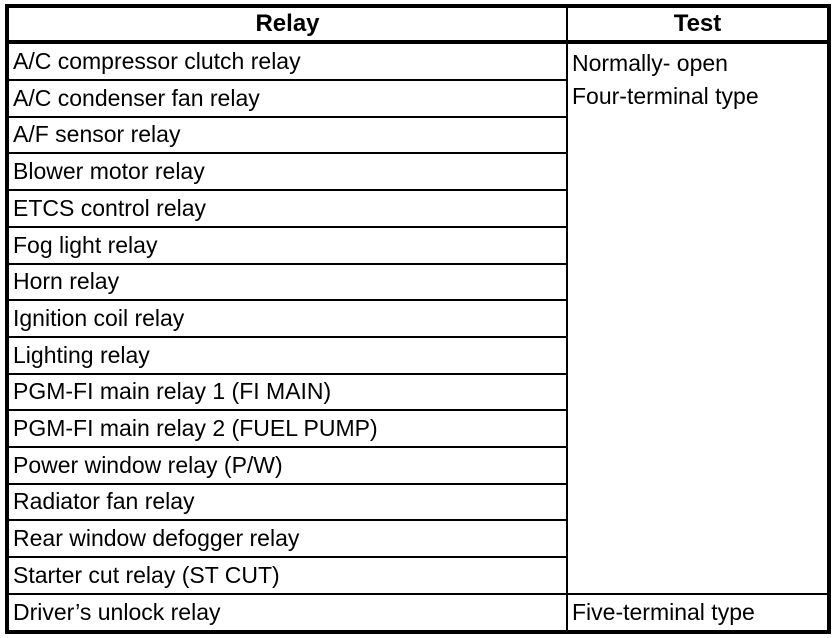 The height and width of the screenshot is (638, 832). What do you see at coordinates (287, 575) in the screenshot?
I see `relay-cell: Starter cut relay (ST CUT)` at bounding box center [287, 575].